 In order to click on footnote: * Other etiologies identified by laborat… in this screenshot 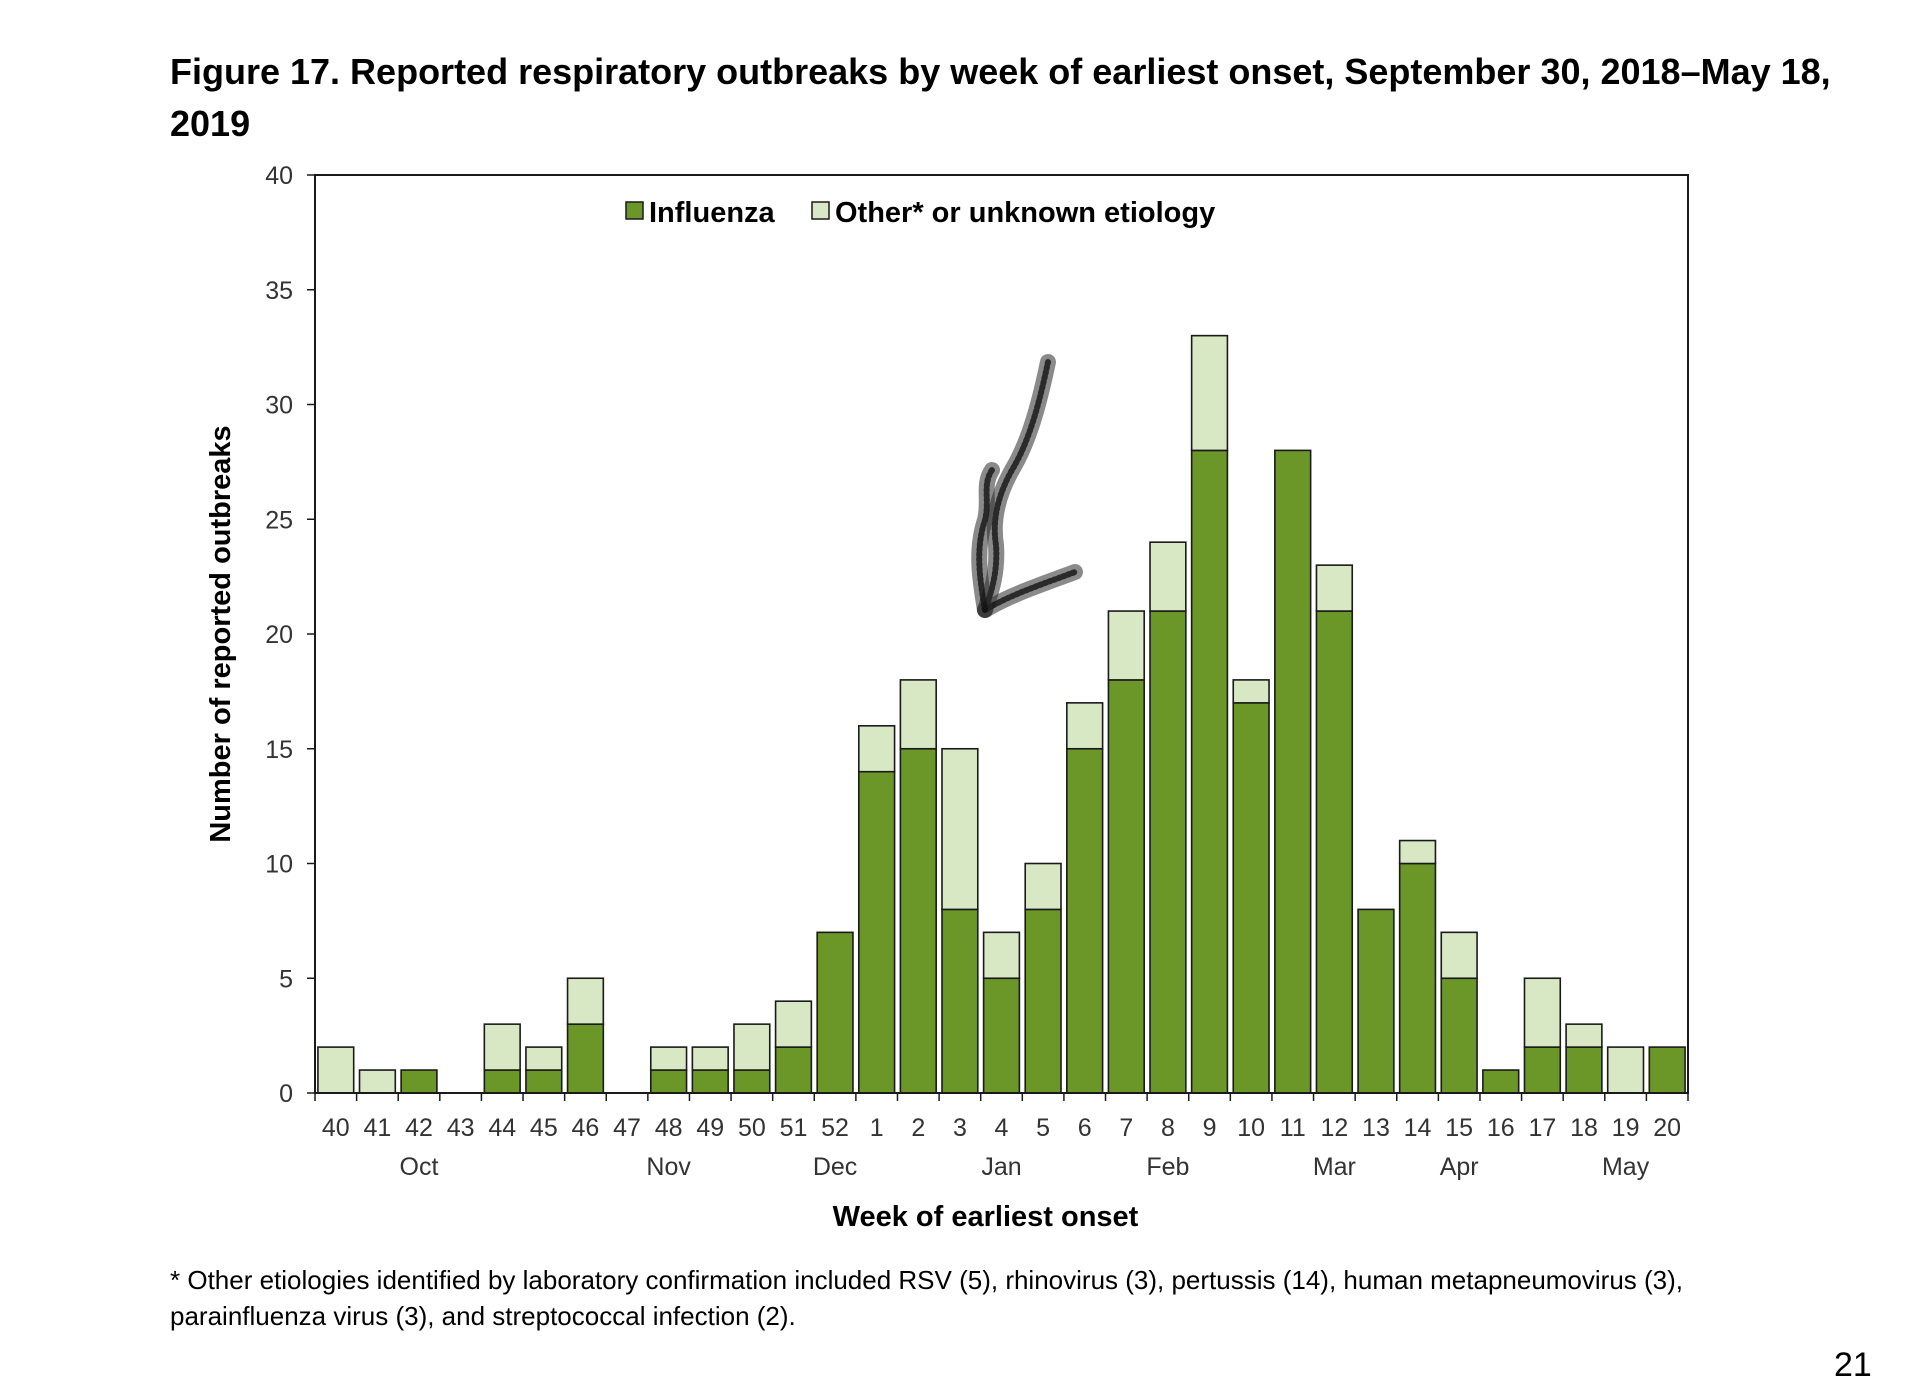, I will do `click(927, 1298)`.